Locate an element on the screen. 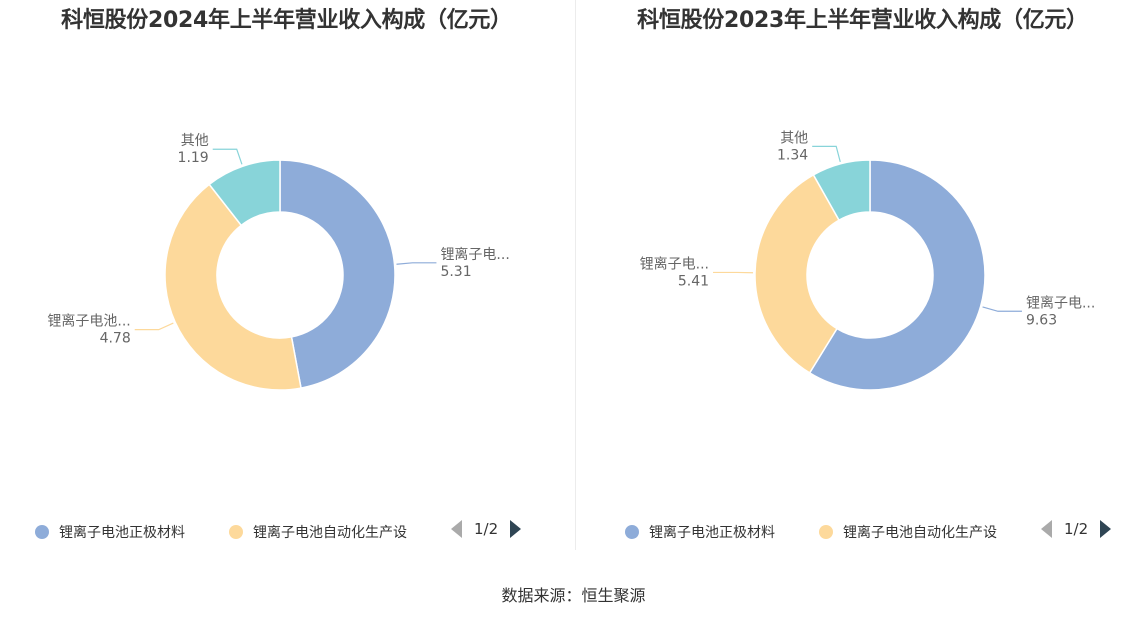 The width and height of the screenshot is (1147, 619). slice-label-value: 1.34 is located at coordinates (792, 155).